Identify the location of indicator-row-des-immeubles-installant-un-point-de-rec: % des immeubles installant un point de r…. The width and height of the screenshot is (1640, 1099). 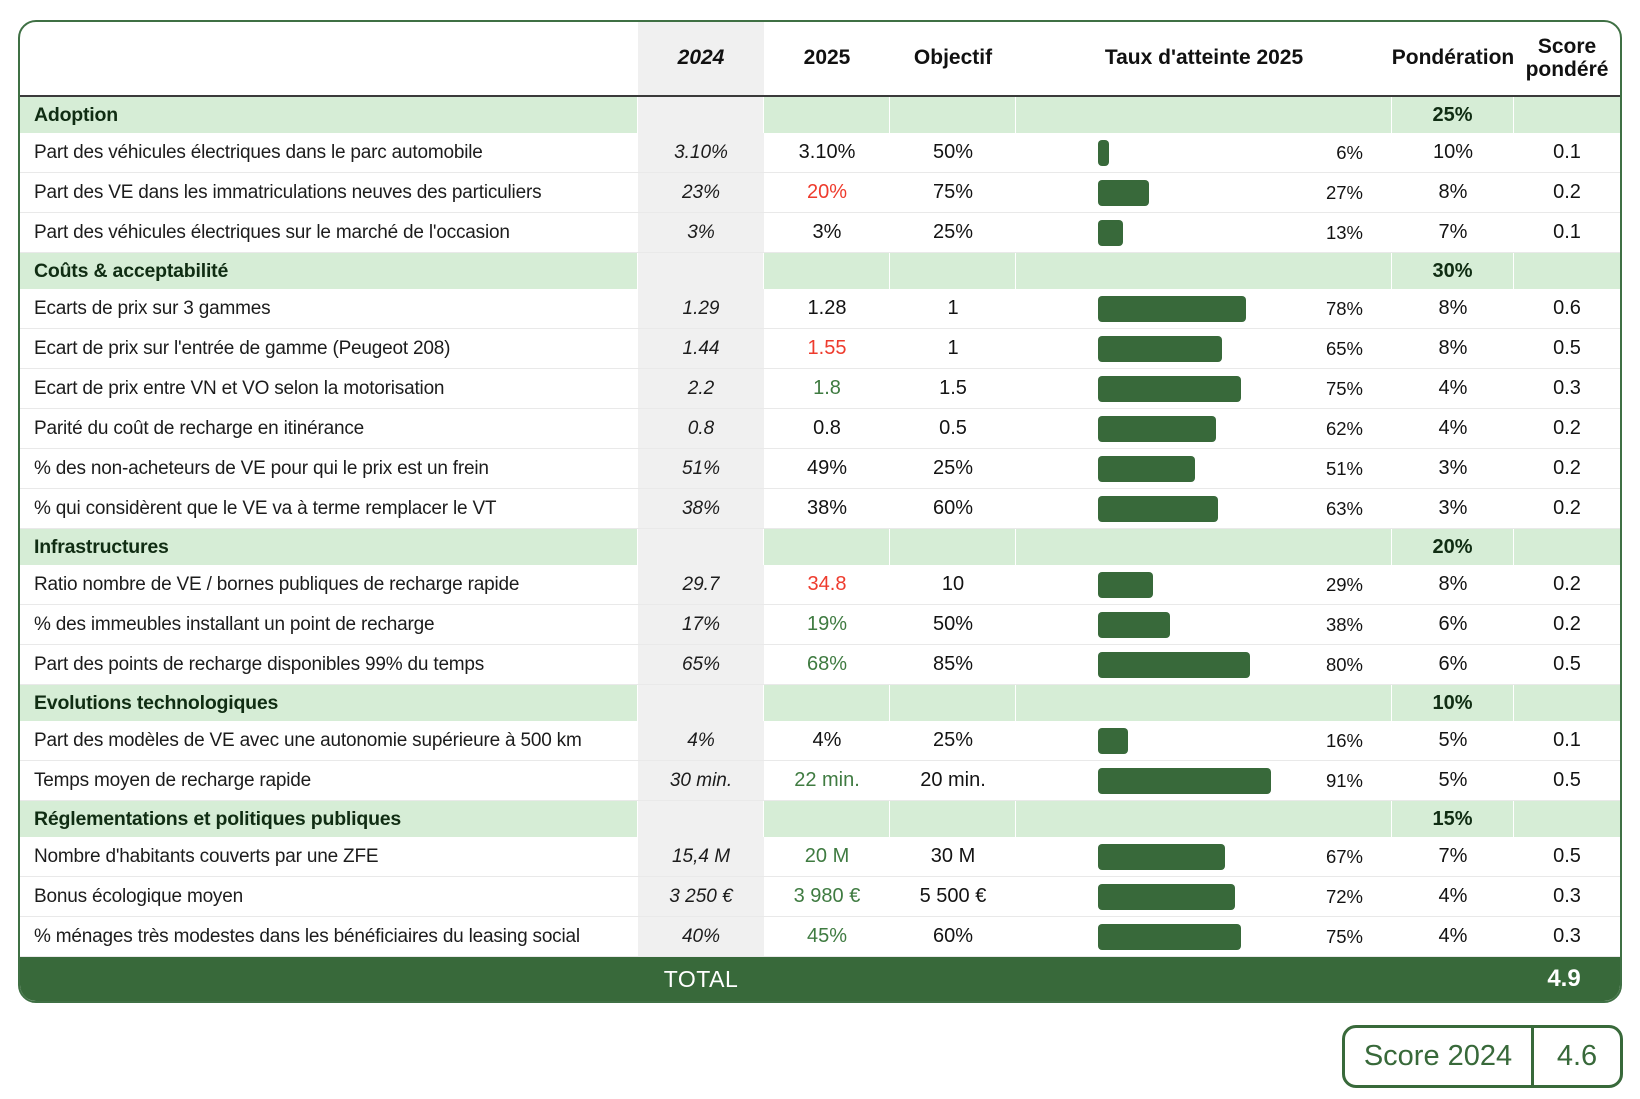
(820, 625).